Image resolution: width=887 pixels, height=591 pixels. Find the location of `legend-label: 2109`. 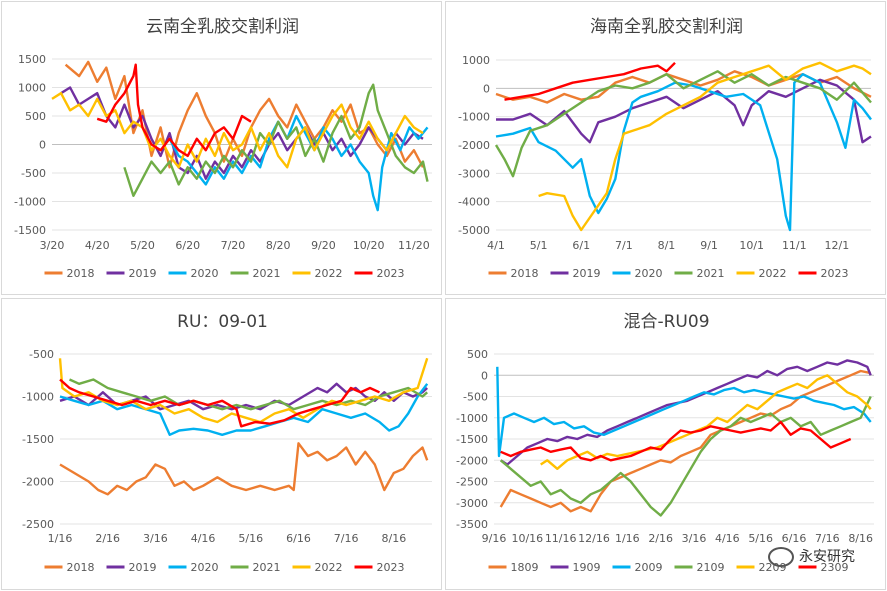

legend-label: 2109 is located at coordinates (711, 567).